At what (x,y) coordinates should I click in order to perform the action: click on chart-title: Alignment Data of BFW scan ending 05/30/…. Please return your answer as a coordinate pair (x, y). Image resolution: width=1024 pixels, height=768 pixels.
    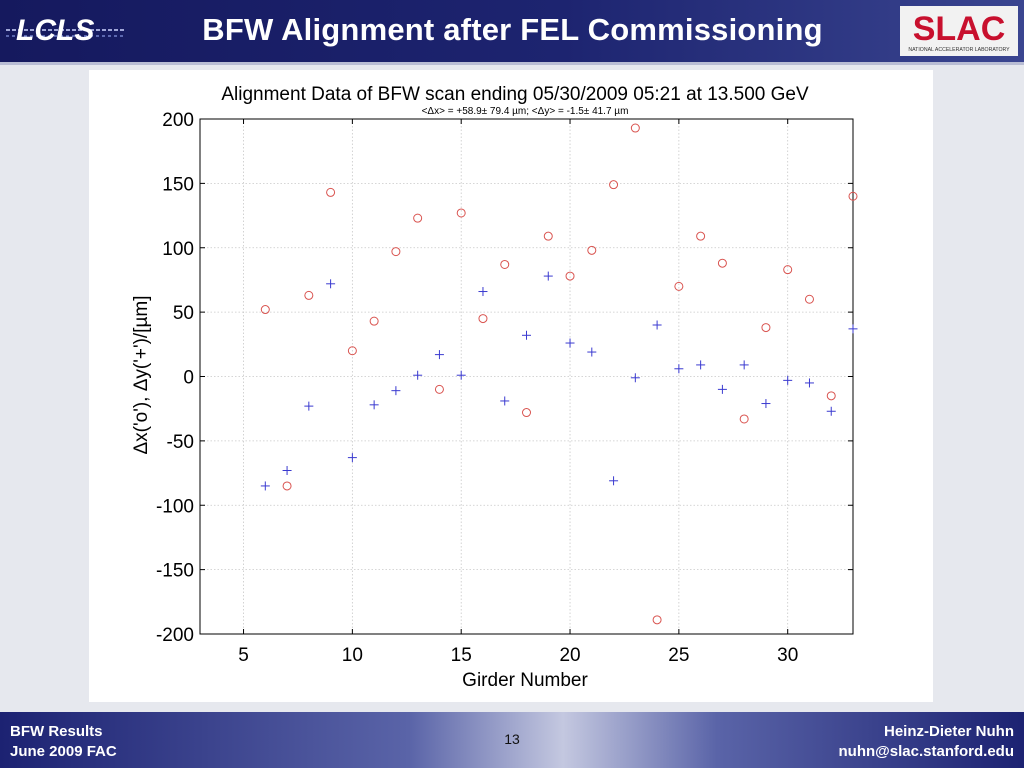
    Looking at the image, I should click on (515, 94).